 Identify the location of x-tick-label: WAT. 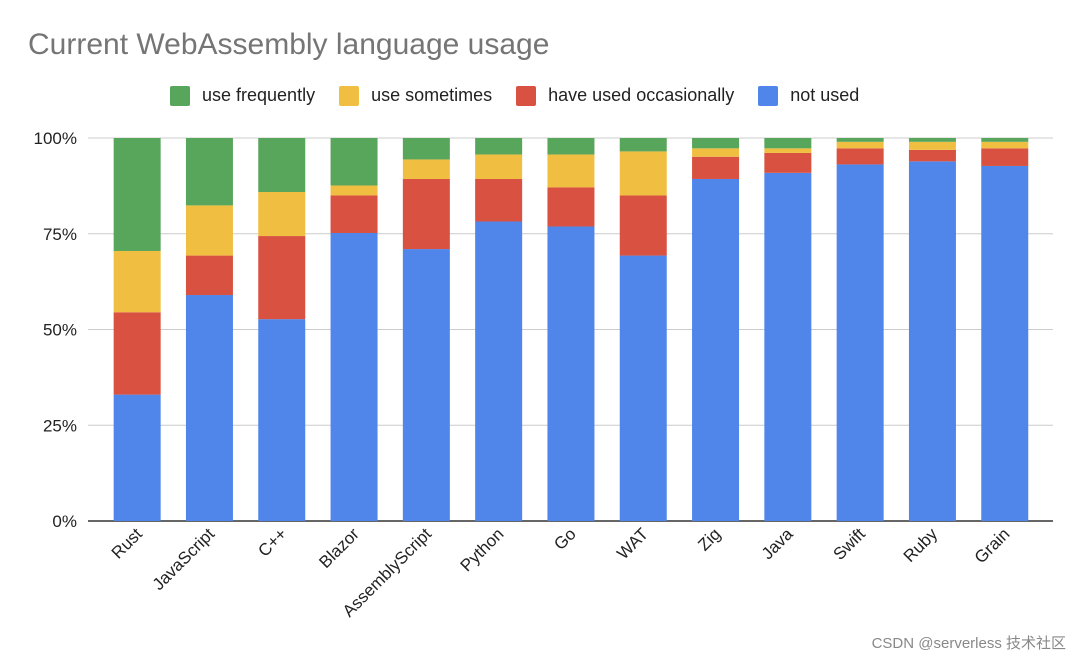
(632, 543).